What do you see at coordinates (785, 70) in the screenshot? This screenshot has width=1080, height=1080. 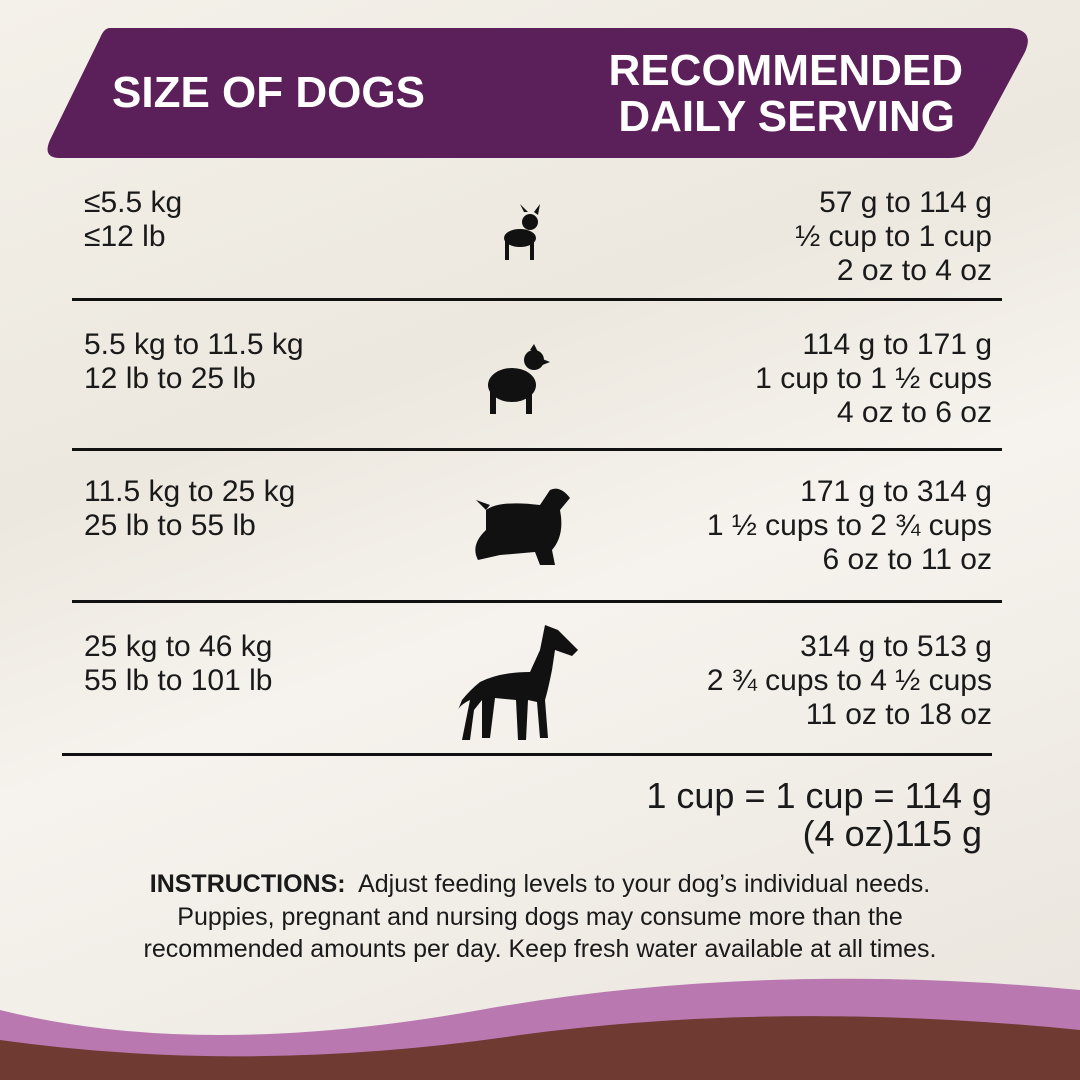 I see `header-right-line: RECOMMENDED` at bounding box center [785, 70].